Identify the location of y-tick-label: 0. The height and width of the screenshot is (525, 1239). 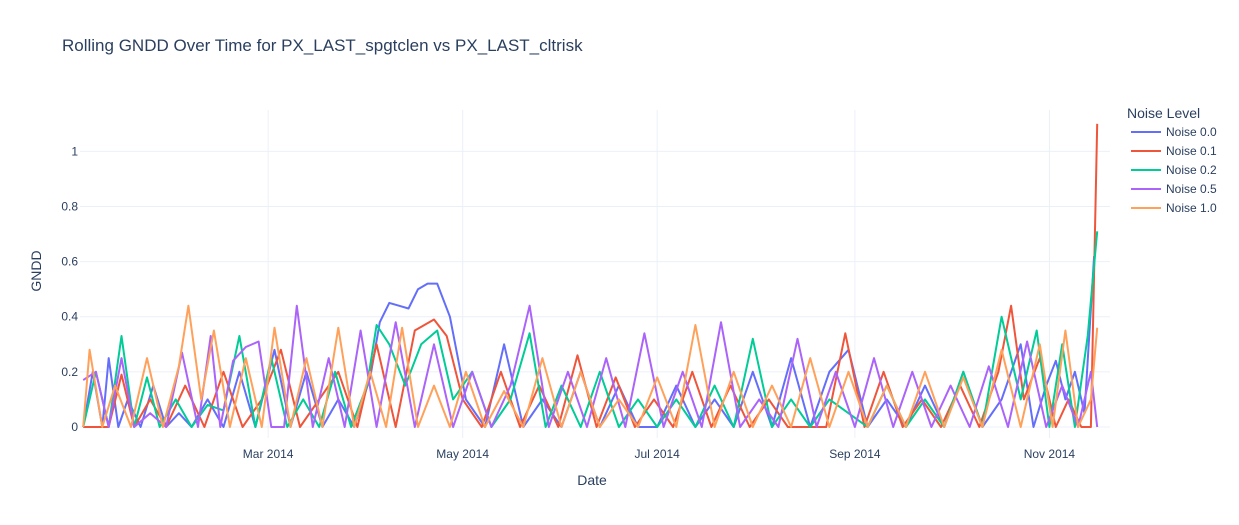
(74, 427).